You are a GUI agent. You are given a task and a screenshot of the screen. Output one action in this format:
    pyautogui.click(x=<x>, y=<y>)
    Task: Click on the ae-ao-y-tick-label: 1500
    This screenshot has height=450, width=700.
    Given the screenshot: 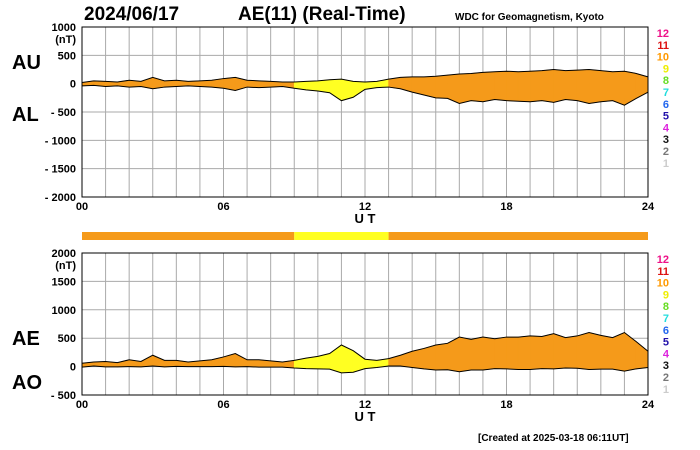 What is the action you would take?
    pyautogui.click(x=64, y=282)
    